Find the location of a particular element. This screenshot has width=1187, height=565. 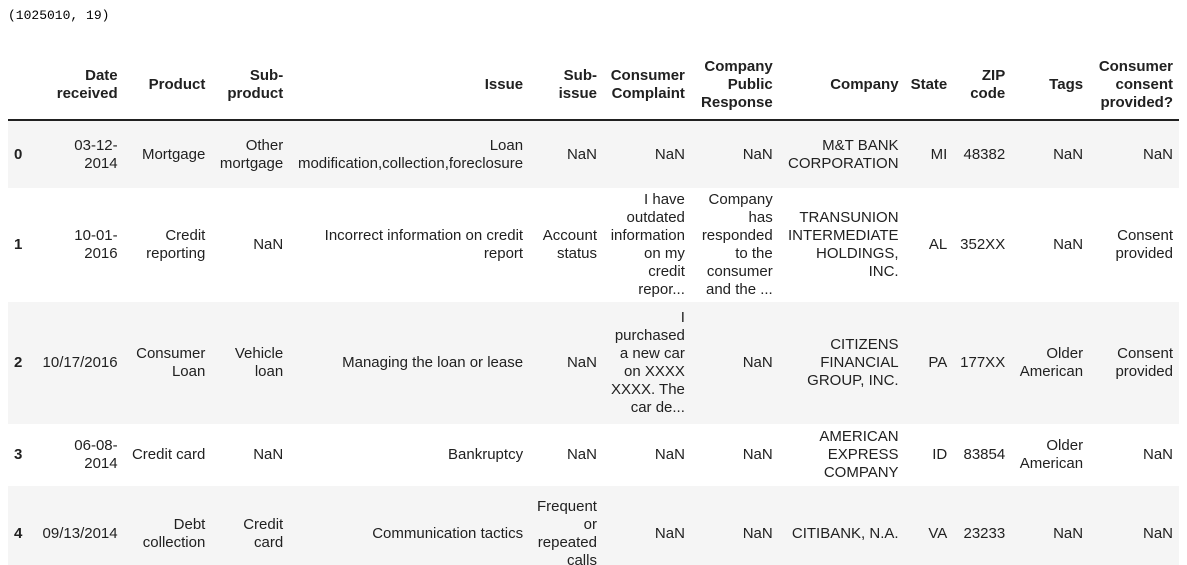

cell-sub-product: Other mortgage is located at coordinates (251, 154).